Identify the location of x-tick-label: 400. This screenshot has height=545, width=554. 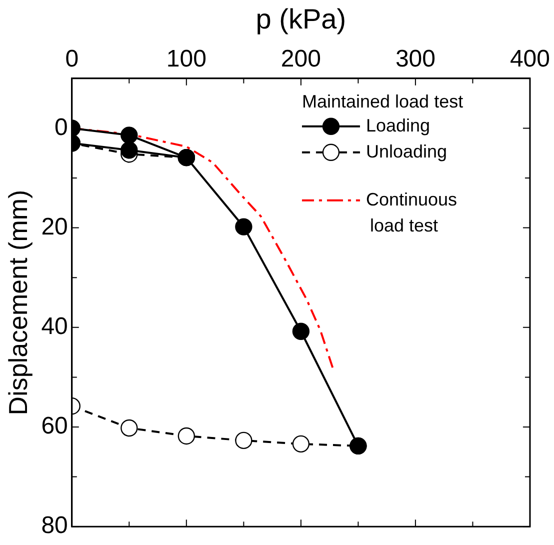
(530, 59).